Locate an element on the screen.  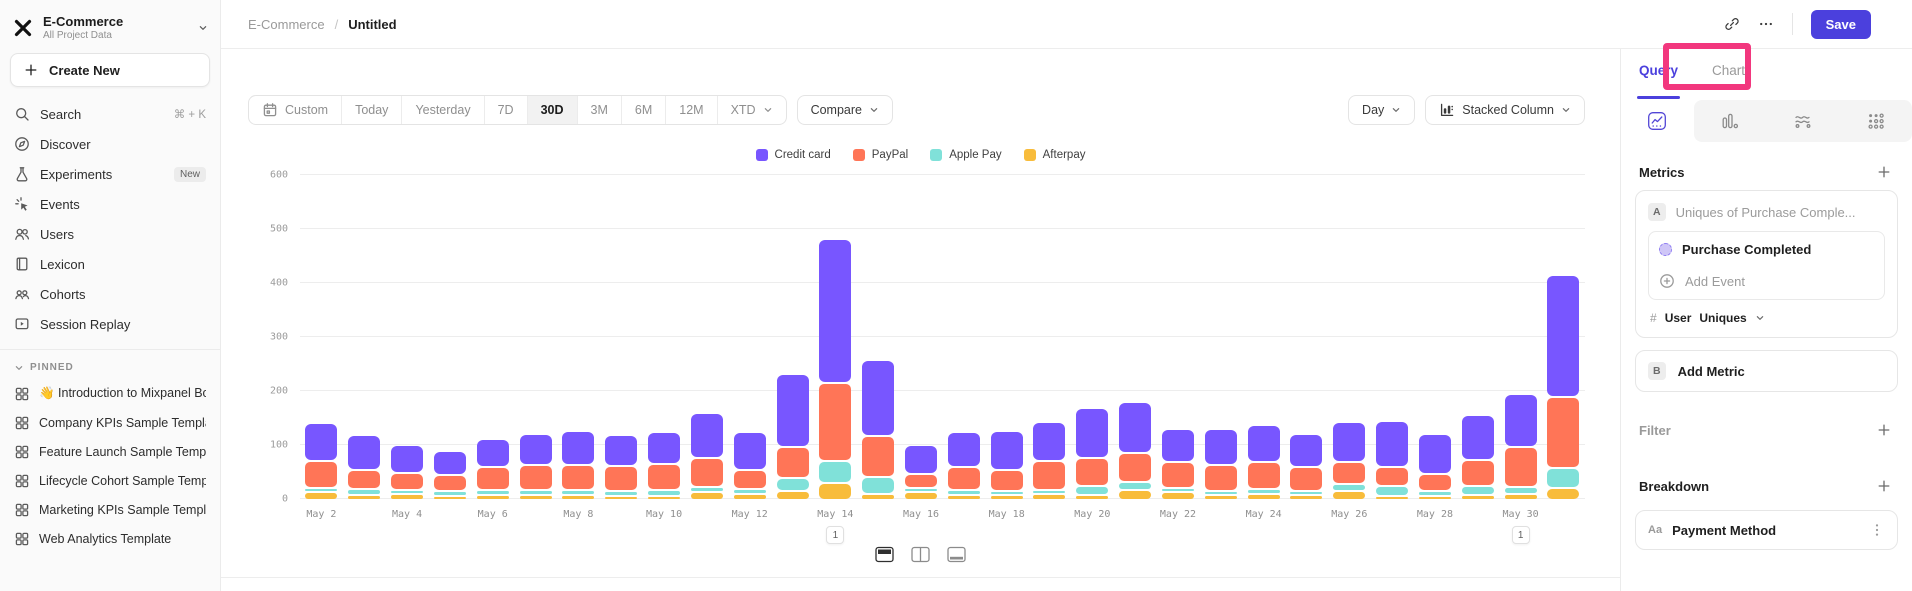
pinned-item-web-analytics-template: Web Analytics Template is located at coordinates (110, 538).